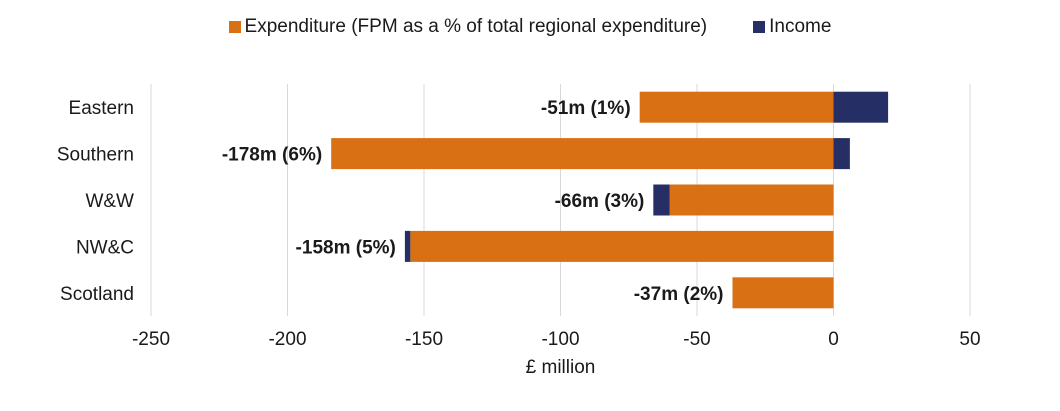 The height and width of the screenshot is (411, 1060). What do you see at coordinates (561, 367) in the screenshot?
I see `x-axis-title: £ million` at bounding box center [561, 367].